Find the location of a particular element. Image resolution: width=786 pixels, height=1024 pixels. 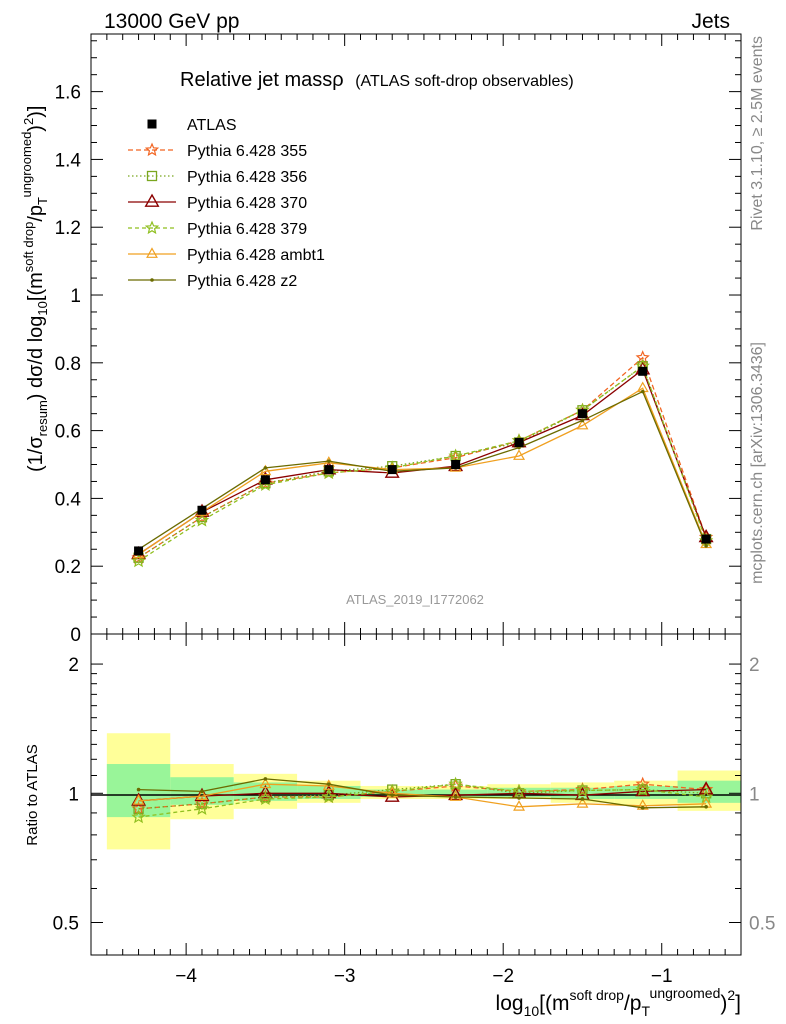

ylabel-part: ) dσ/d log is located at coordinates (36, 358).